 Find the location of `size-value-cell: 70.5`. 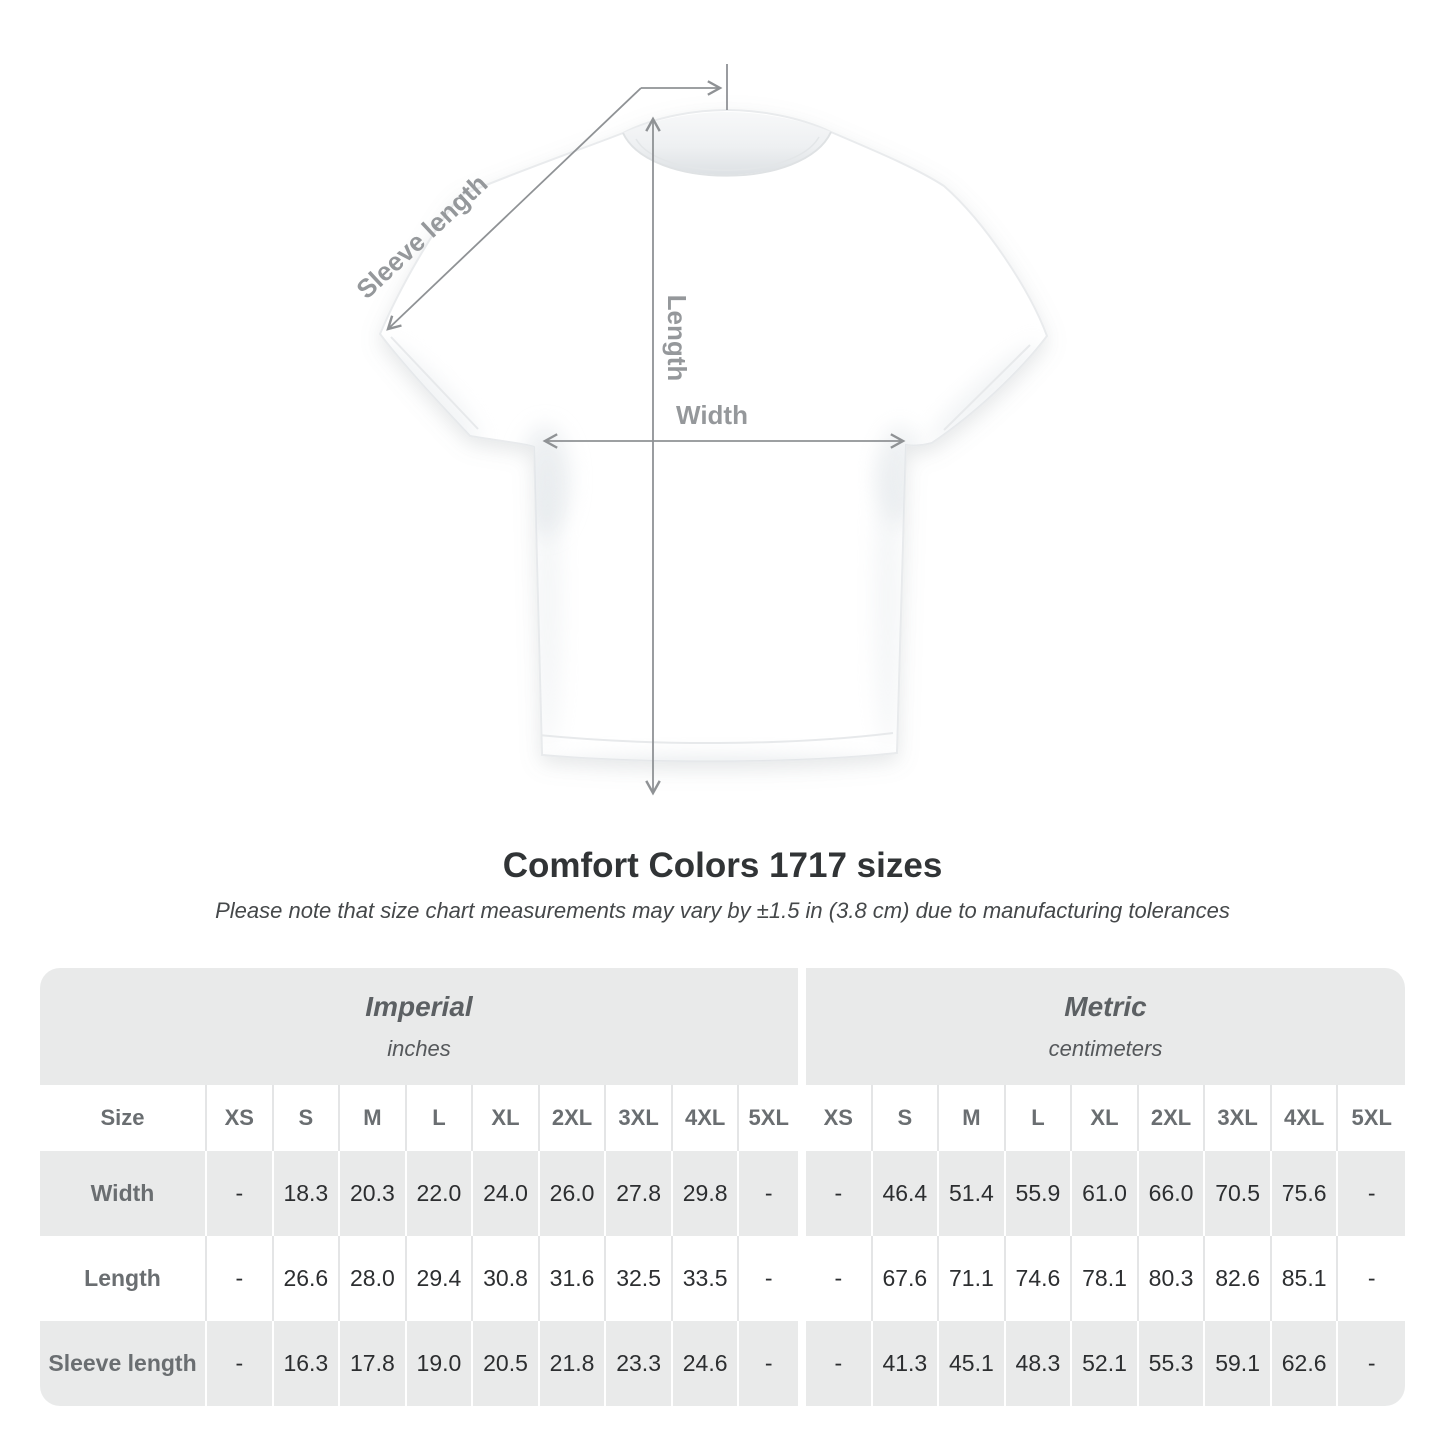

size-value-cell: 70.5 is located at coordinates (1238, 1193).